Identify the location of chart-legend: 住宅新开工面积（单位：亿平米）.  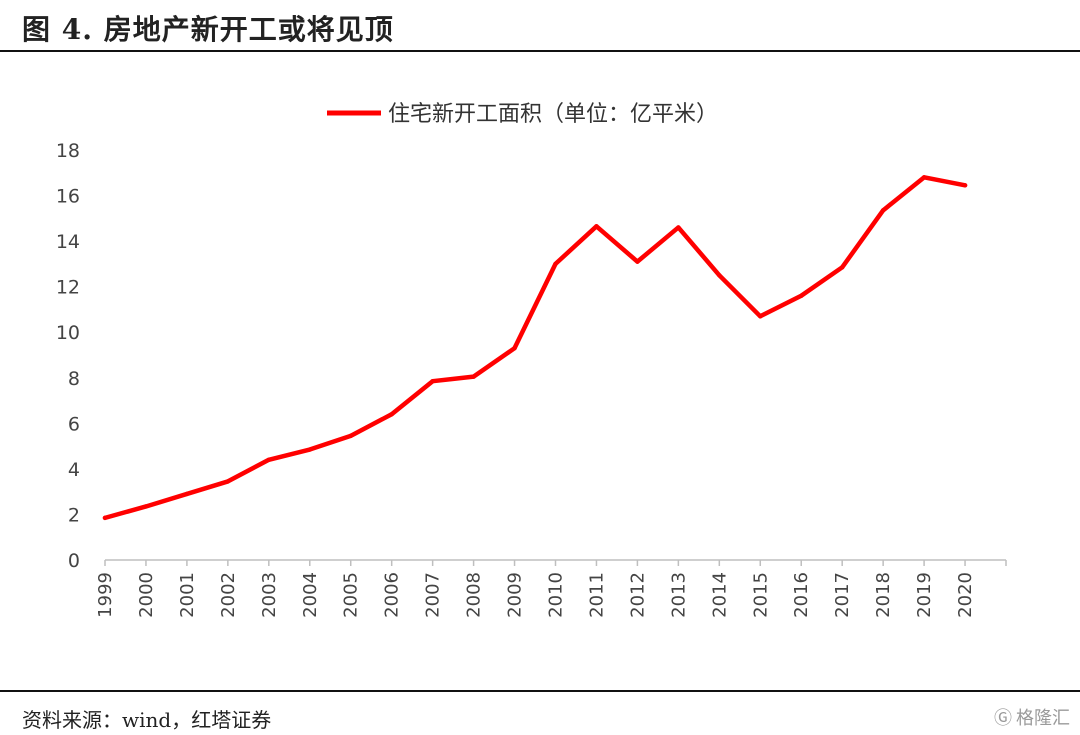
(522, 114).